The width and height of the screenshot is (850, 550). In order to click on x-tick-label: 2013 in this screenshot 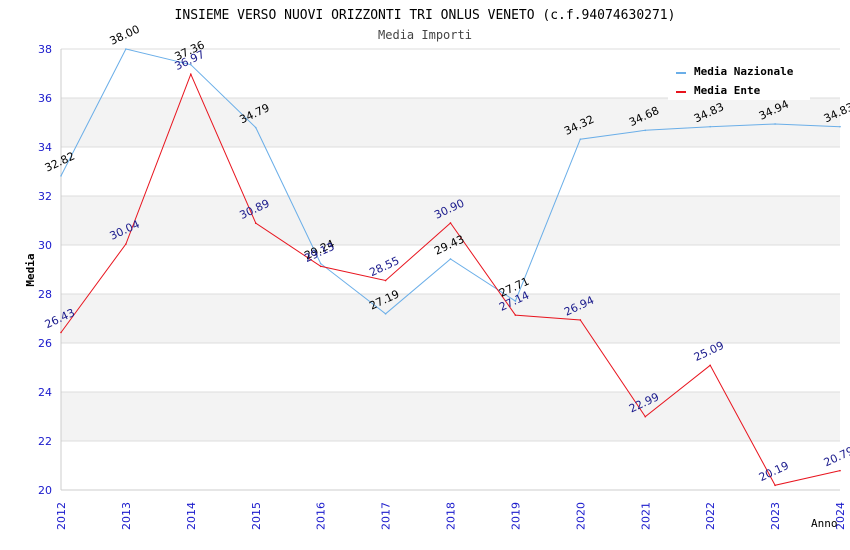, I will do `click(126, 516)`.